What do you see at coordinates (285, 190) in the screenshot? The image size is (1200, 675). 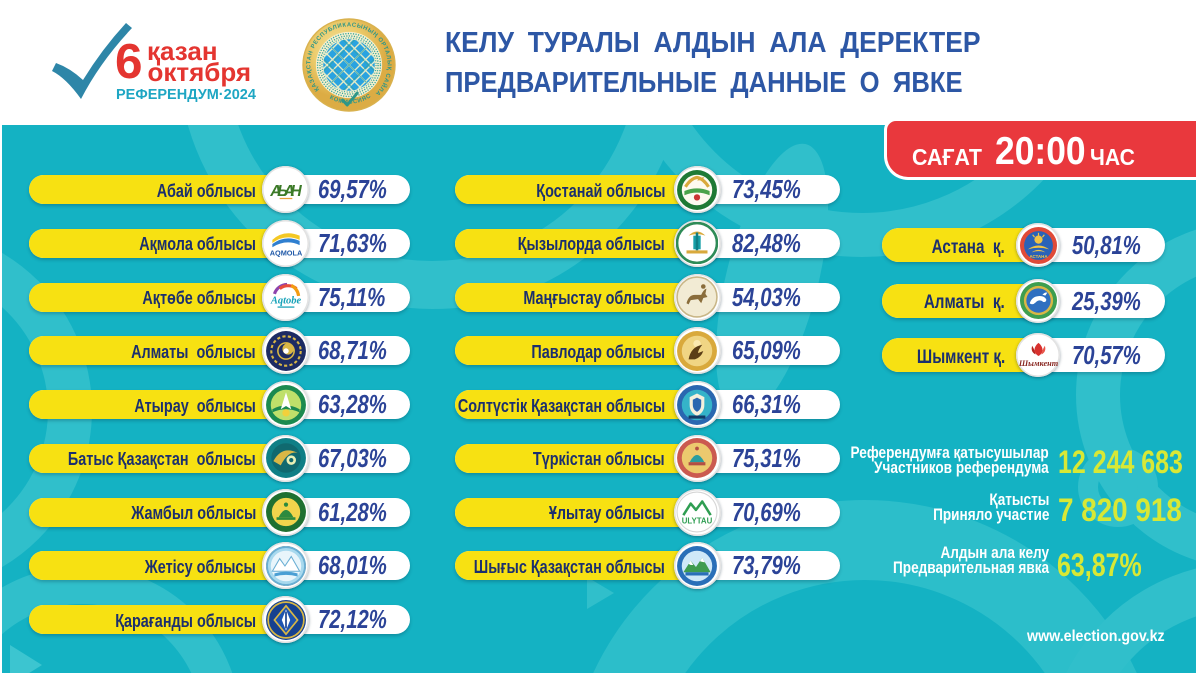 I see `svg-text: АЬАН` at bounding box center [285, 190].